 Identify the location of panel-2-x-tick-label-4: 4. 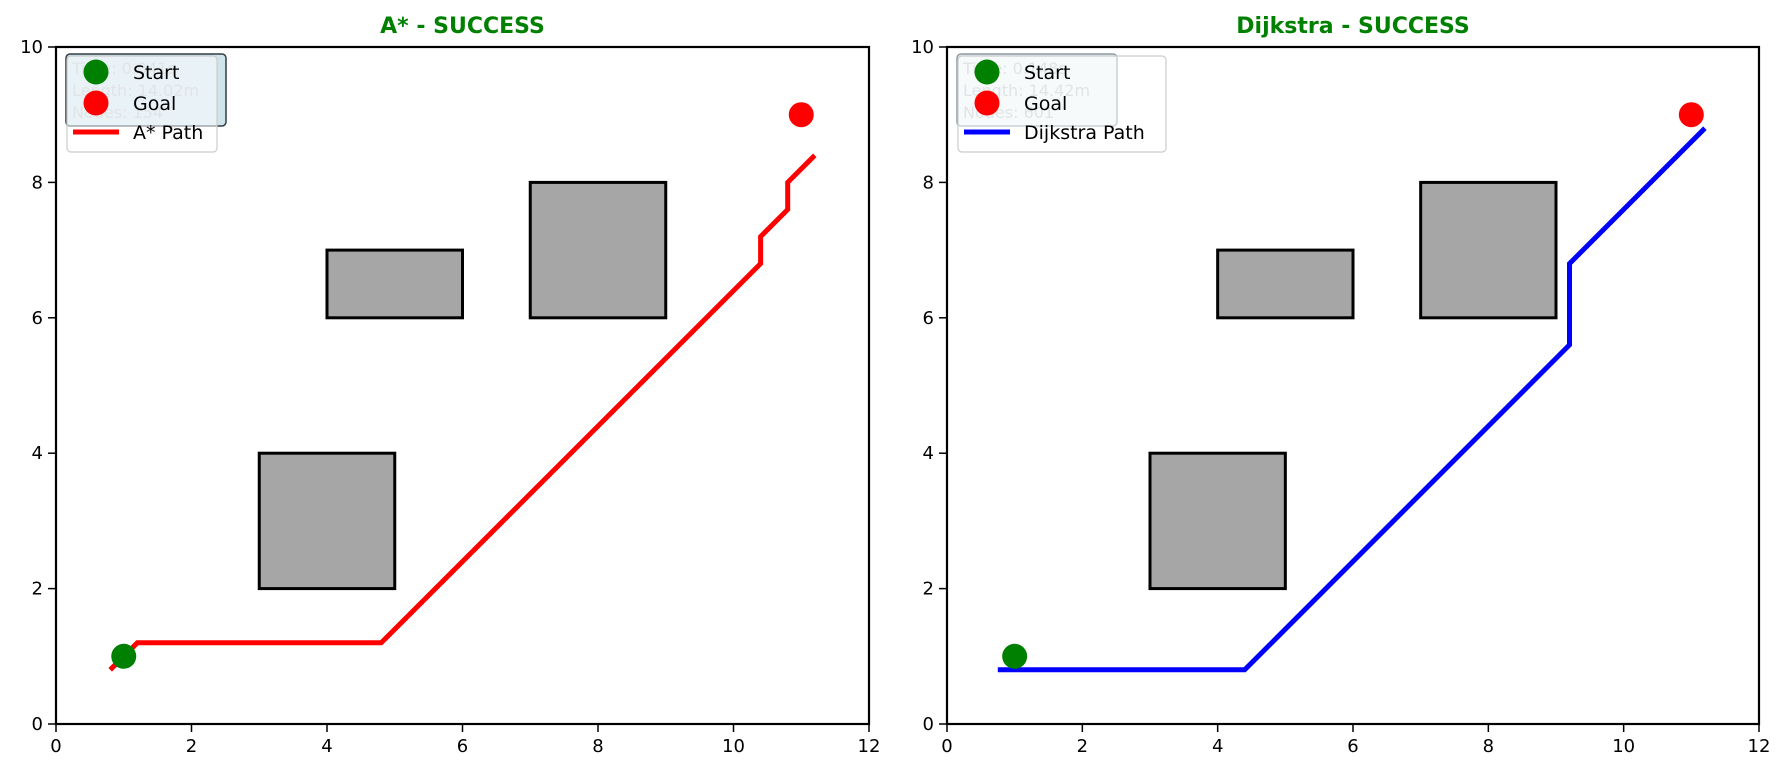
(1217, 746).